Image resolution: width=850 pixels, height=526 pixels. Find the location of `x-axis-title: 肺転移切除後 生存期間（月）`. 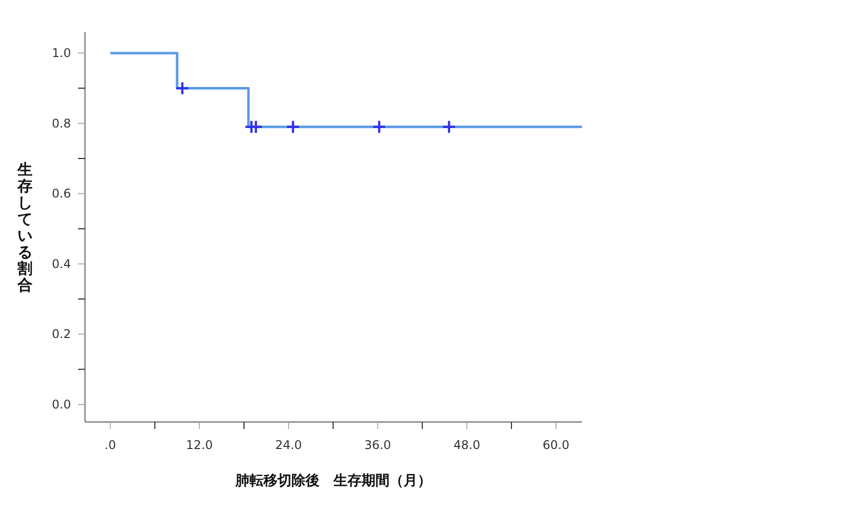

x-axis-title: 肺転移切除後 生存期間（月） is located at coordinates (333, 481).